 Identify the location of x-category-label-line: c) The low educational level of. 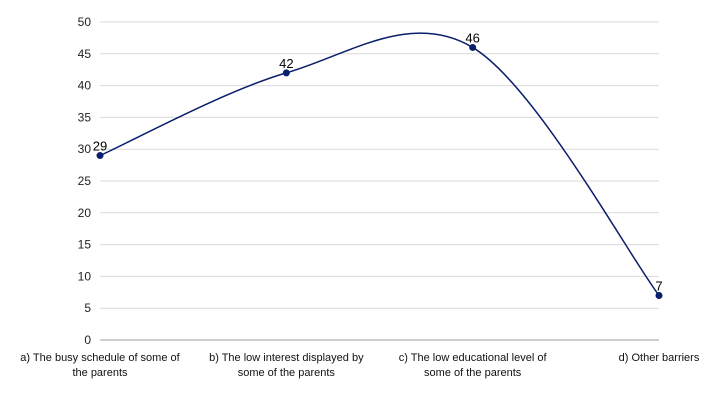
(473, 358).